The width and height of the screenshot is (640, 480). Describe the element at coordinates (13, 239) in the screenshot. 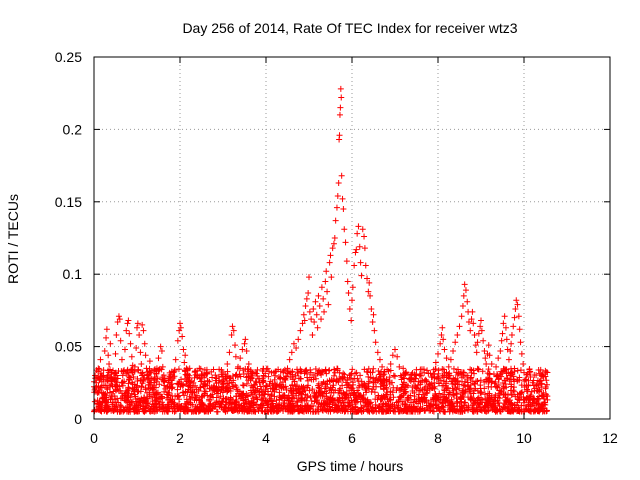

I see `y-axis-title: ROTI / TECUs` at that location.